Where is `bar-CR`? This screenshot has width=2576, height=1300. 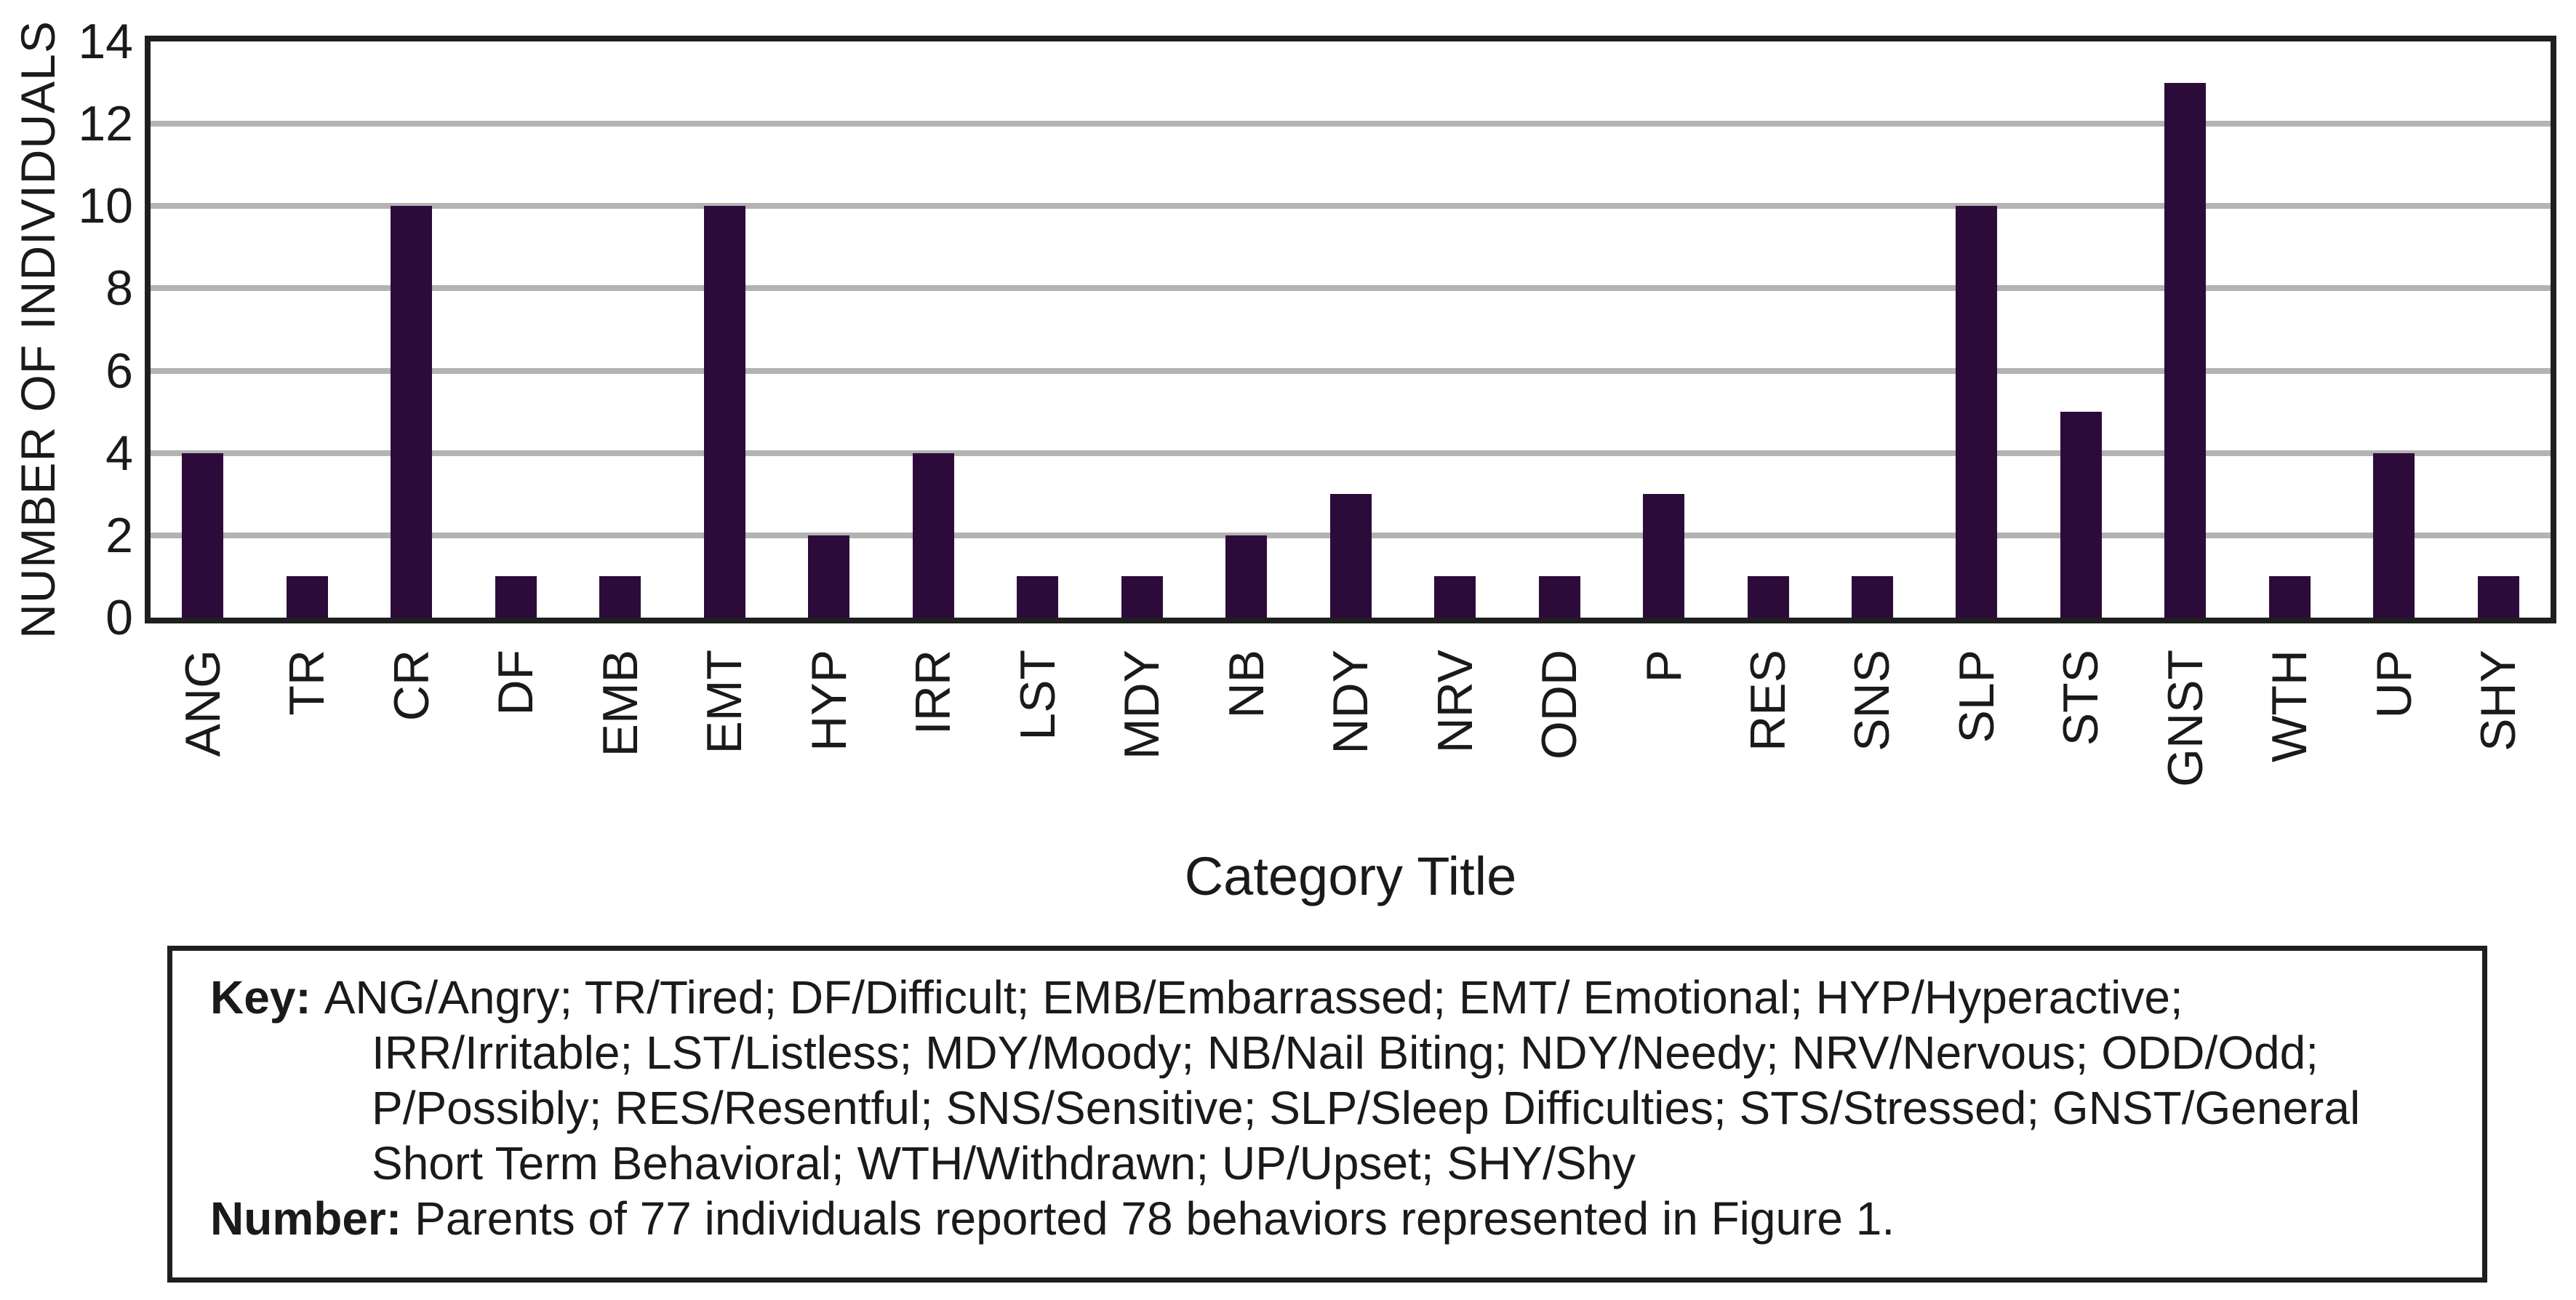 bar-CR is located at coordinates (412, 412).